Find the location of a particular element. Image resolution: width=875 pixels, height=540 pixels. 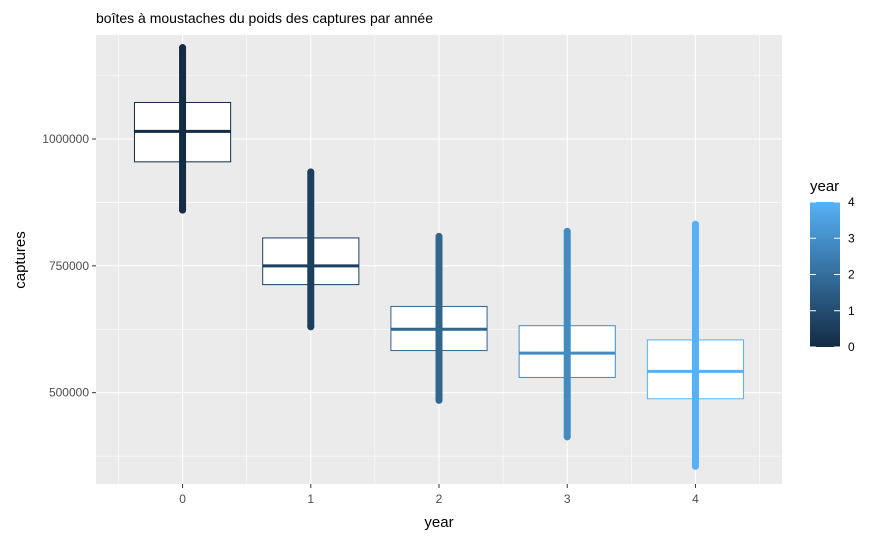

legend: year 0 1 2 3 4 is located at coordinates (832, 266).